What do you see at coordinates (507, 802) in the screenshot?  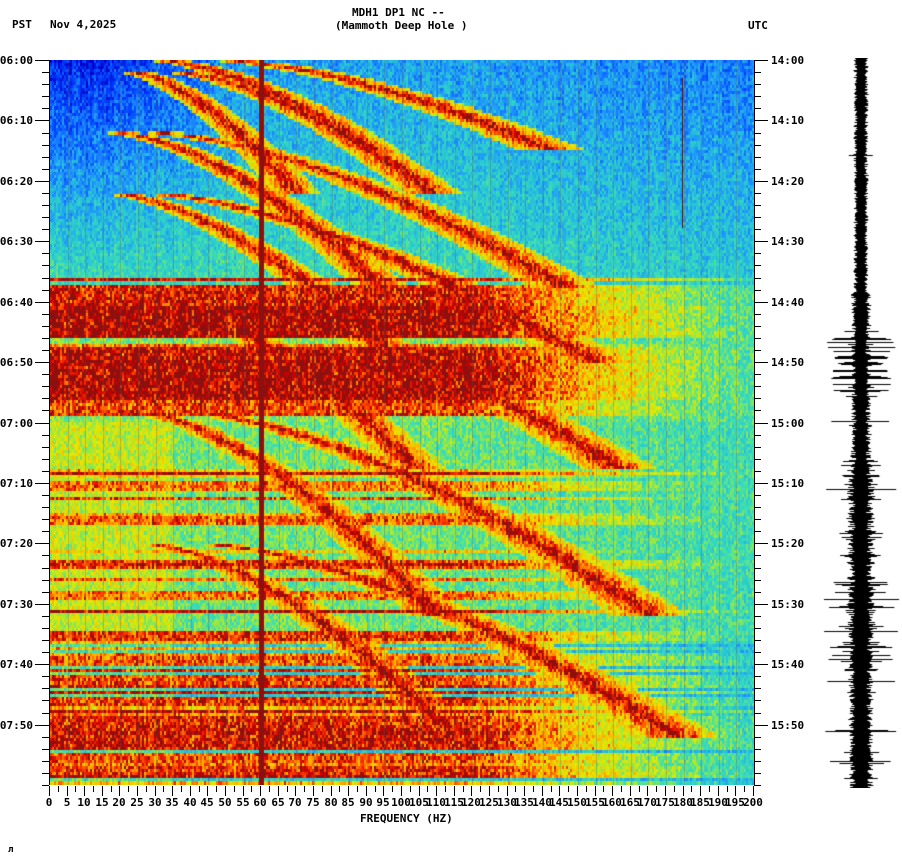 I see `frequency-tick-label: 130` at bounding box center [507, 802].